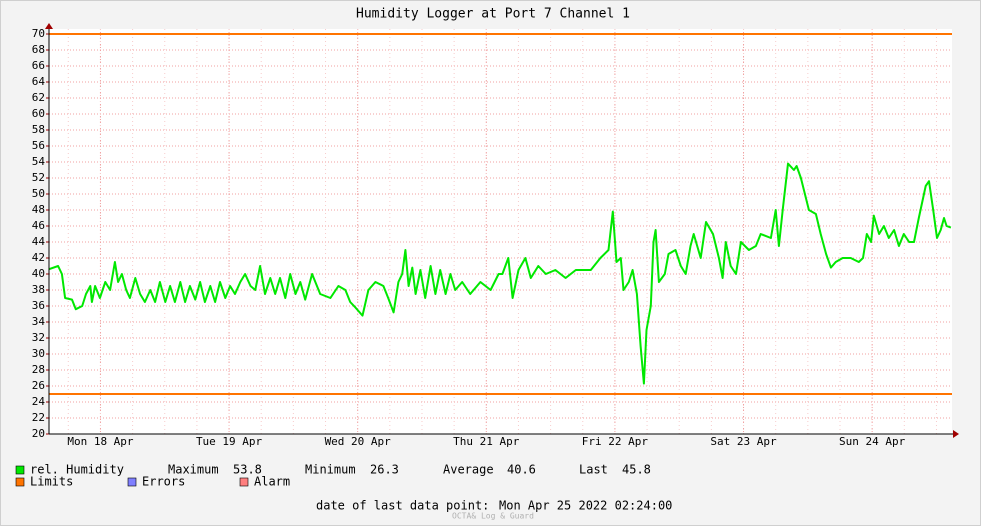  I want to click on stat-value: 26.3, so click(384, 470).